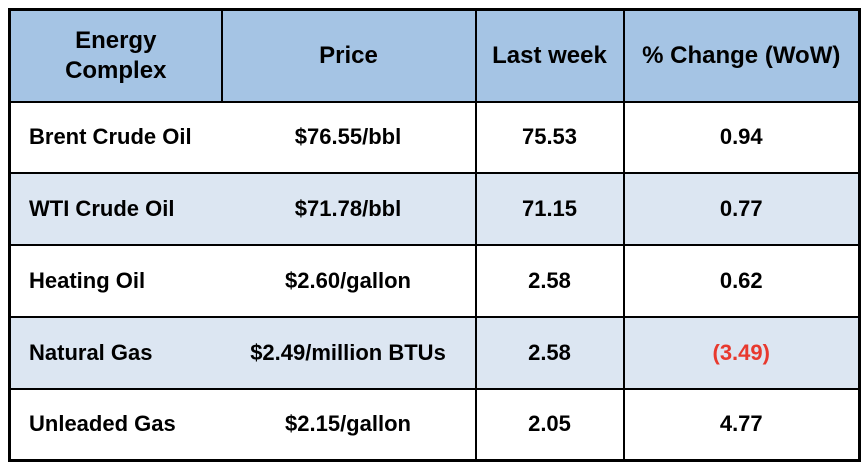 The height and width of the screenshot is (470, 866). I want to click on header-energy-complex: Energy Complex, so click(115, 55).